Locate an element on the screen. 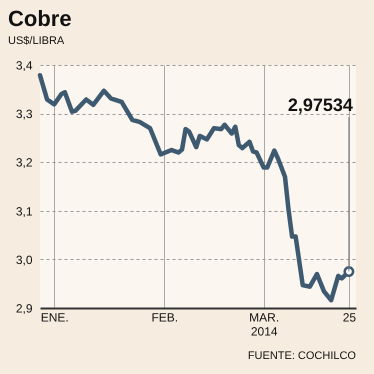 This screenshot has width=374, height=374. x-tick-label: ENE. is located at coordinates (54, 317).